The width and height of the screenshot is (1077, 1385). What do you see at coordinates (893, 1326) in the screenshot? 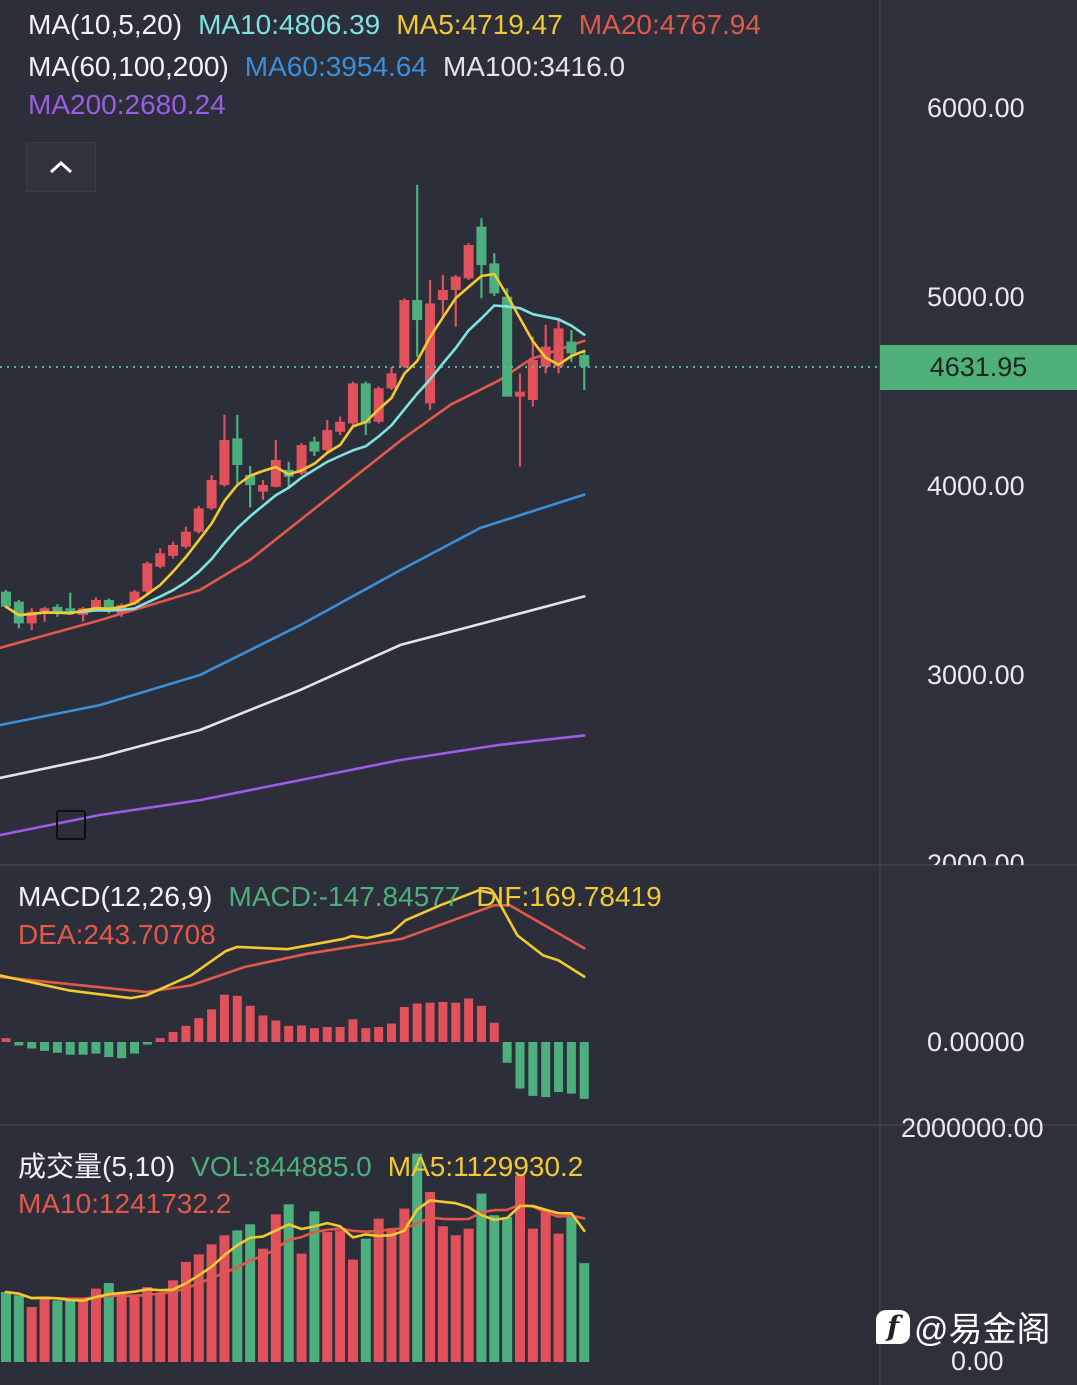
I see `logo-icon: f` at bounding box center [893, 1326].